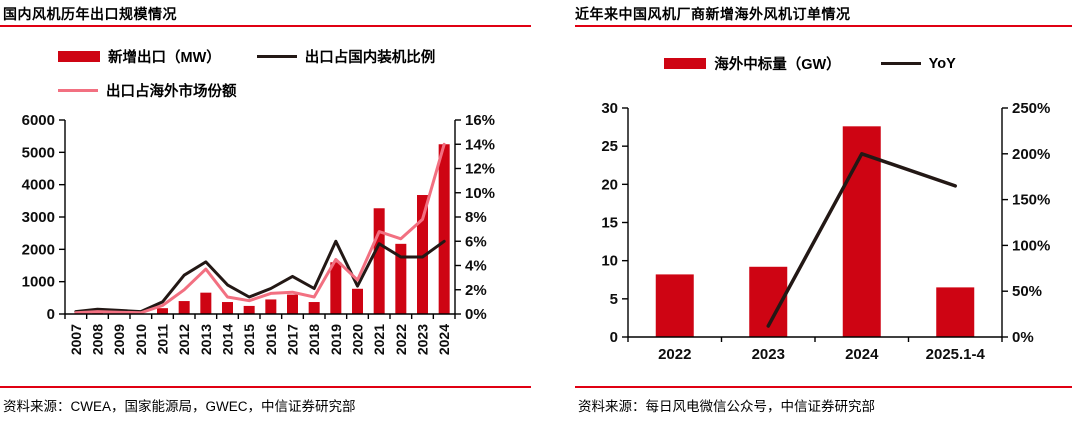  I want to click on y-left-label-4000: 4000, so click(38, 185).